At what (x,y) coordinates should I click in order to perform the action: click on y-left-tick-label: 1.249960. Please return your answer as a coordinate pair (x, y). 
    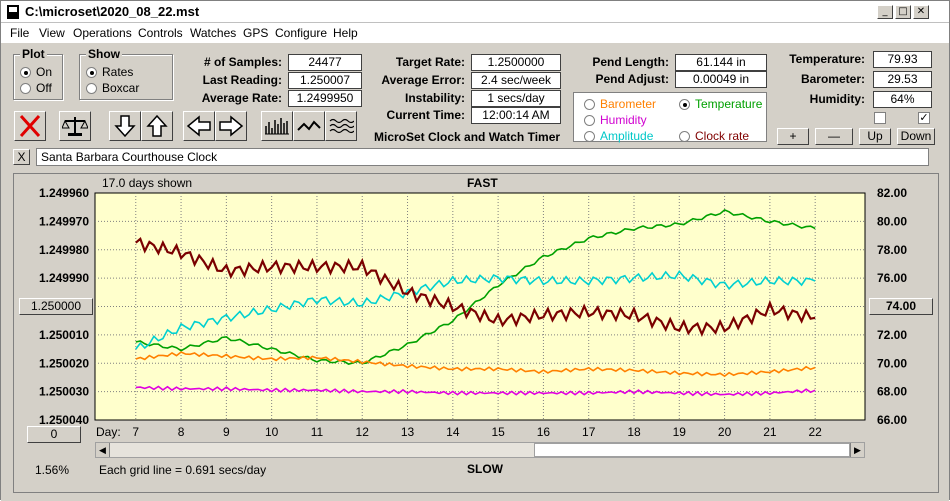
    Looking at the image, I should click on (64, 193).